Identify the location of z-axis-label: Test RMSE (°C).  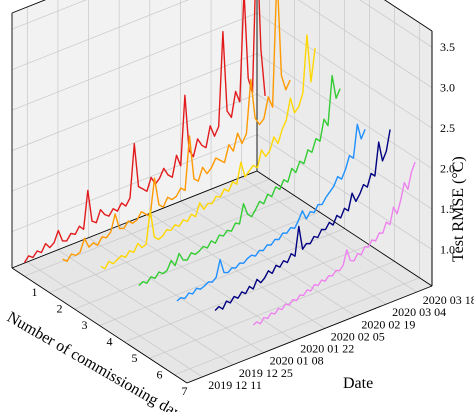
(458, 209).